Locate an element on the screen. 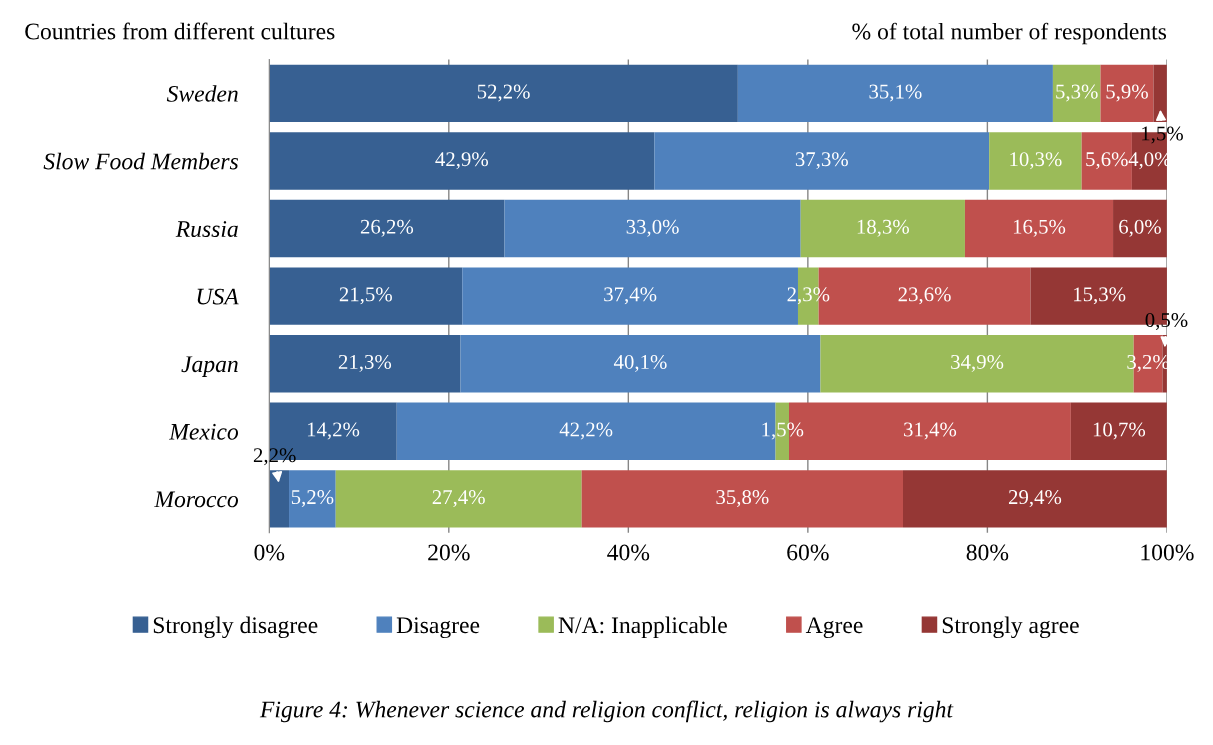 This screenshot has height=745, width=1213. data-label: 5,9% is located at coordinates (1127, 93).